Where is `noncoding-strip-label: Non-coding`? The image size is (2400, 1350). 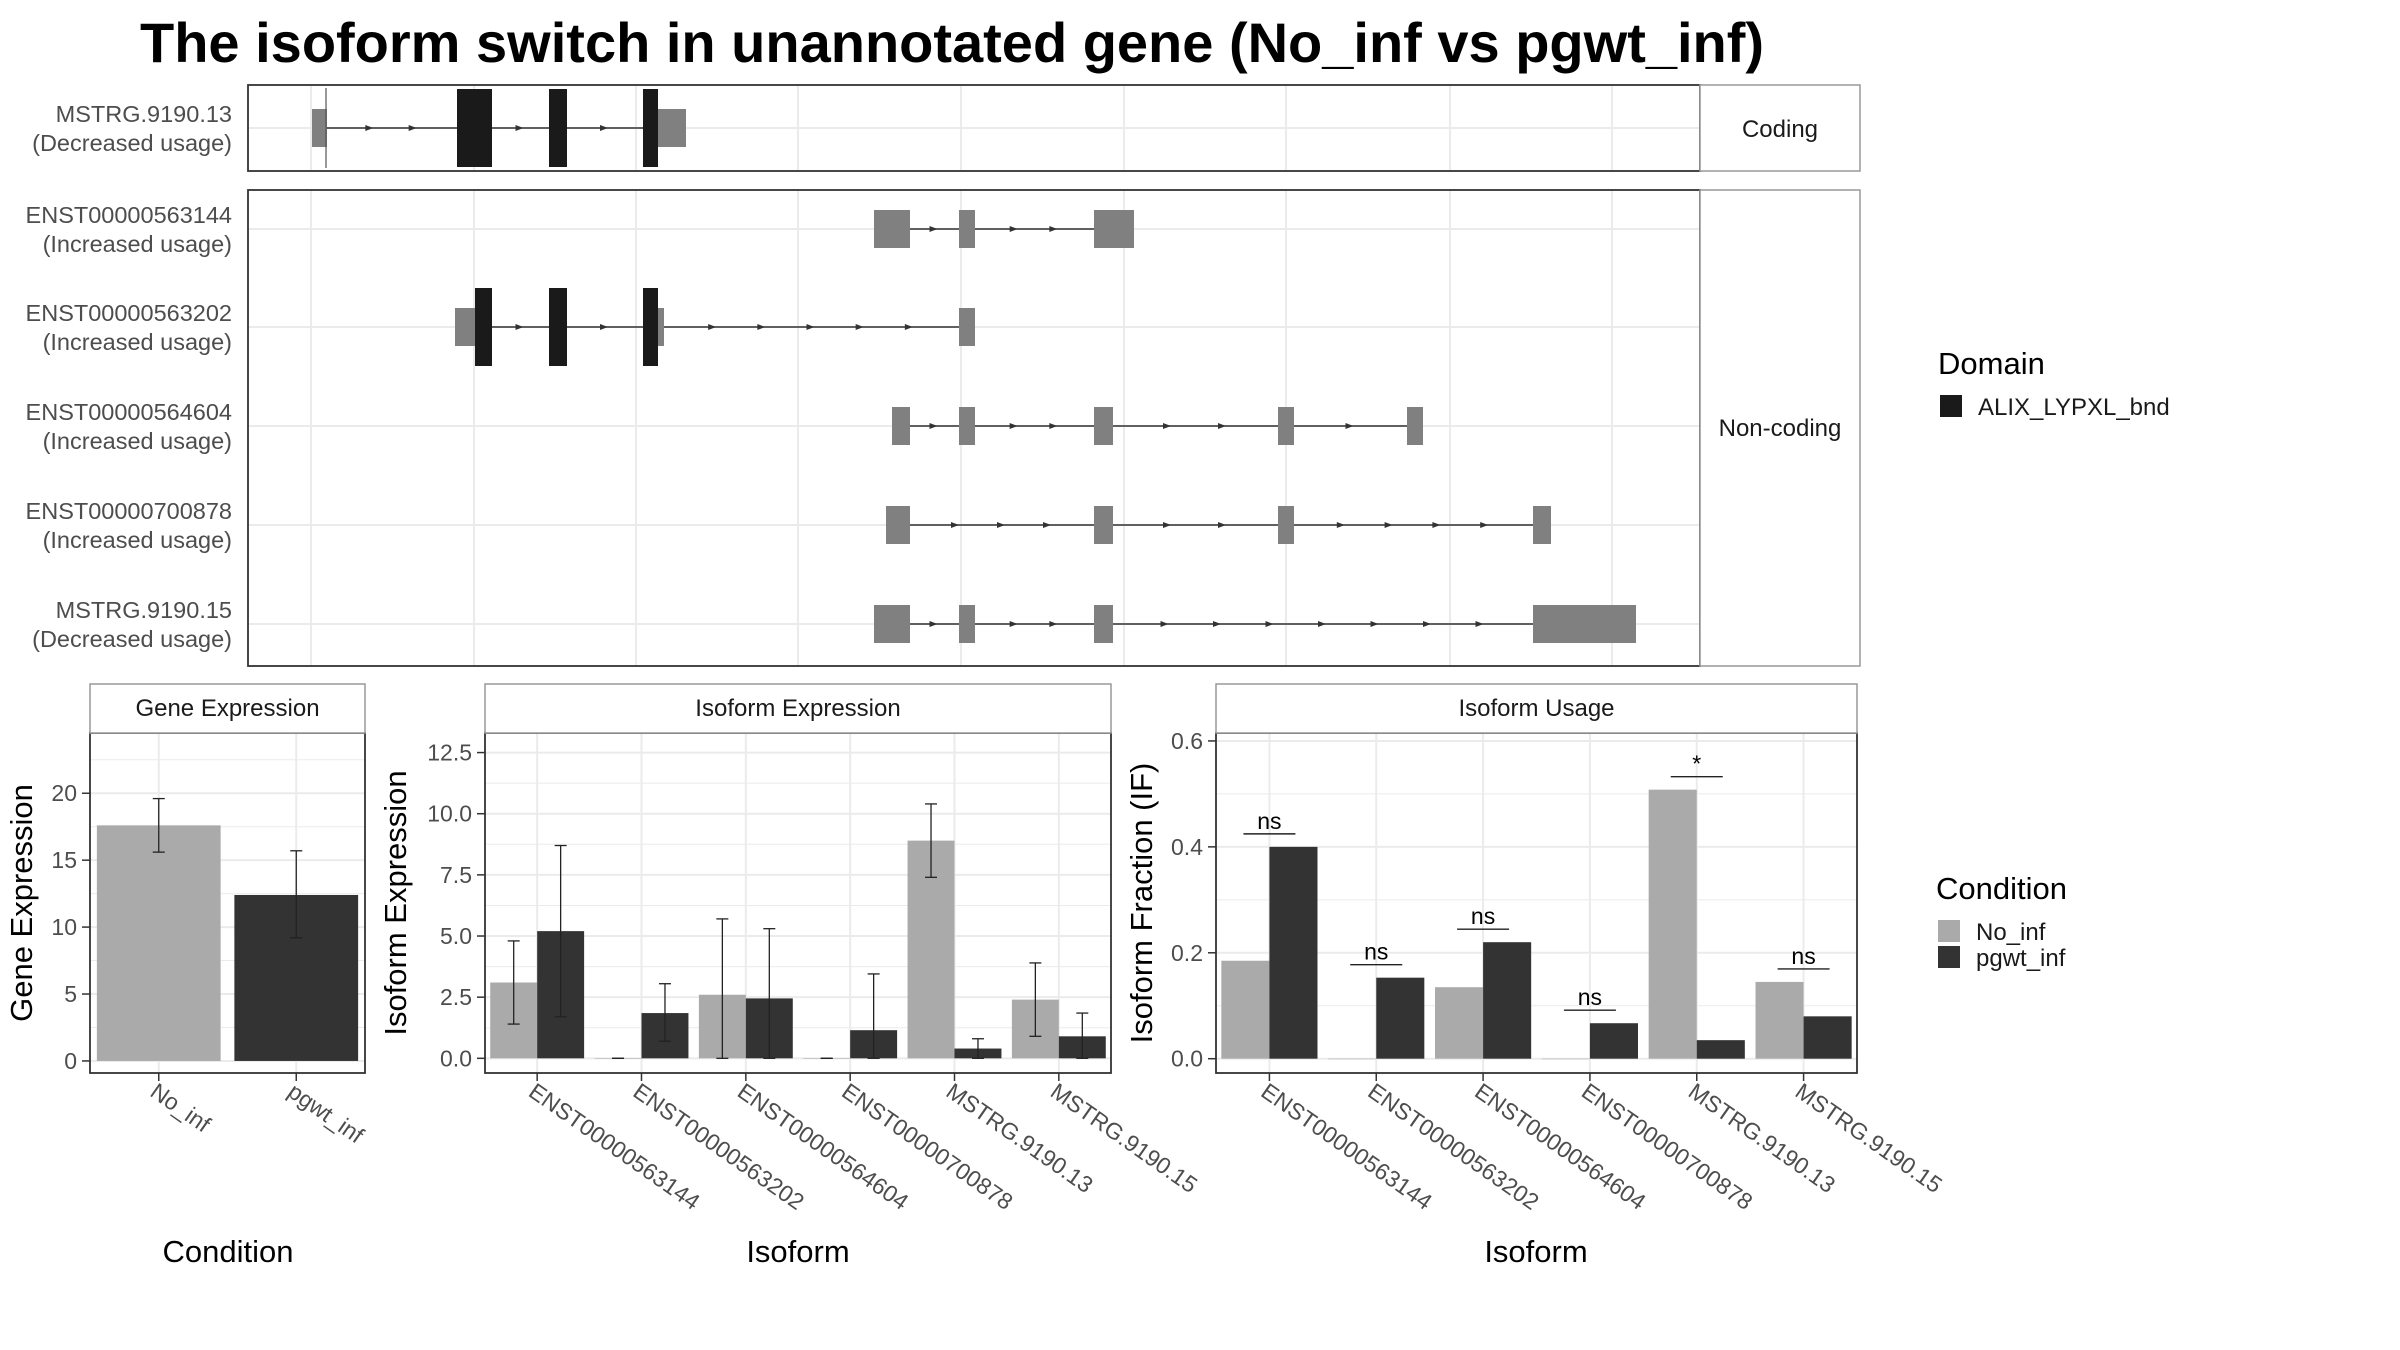
noncoding-strip-label: Non-coding is located at coordinates (1780, 428).